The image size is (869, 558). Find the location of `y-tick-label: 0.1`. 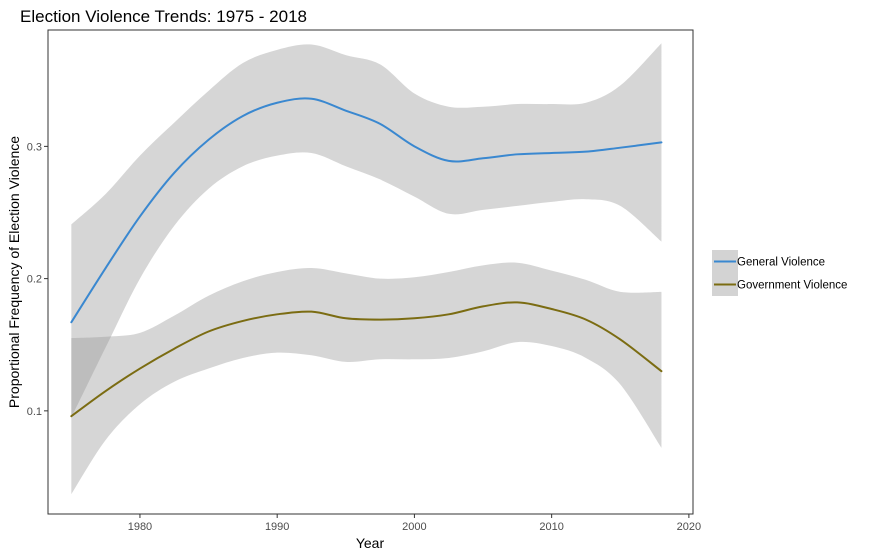

y-tick-label: 0.1 is located at coordinates (34, 412).